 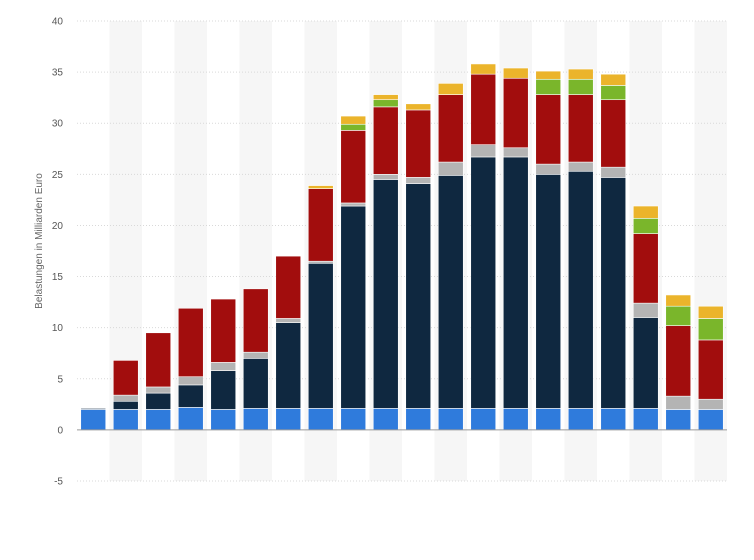 I want to click on y-axis-title: Belastungen in Milliarden Euro, so click(x=39, y=241).